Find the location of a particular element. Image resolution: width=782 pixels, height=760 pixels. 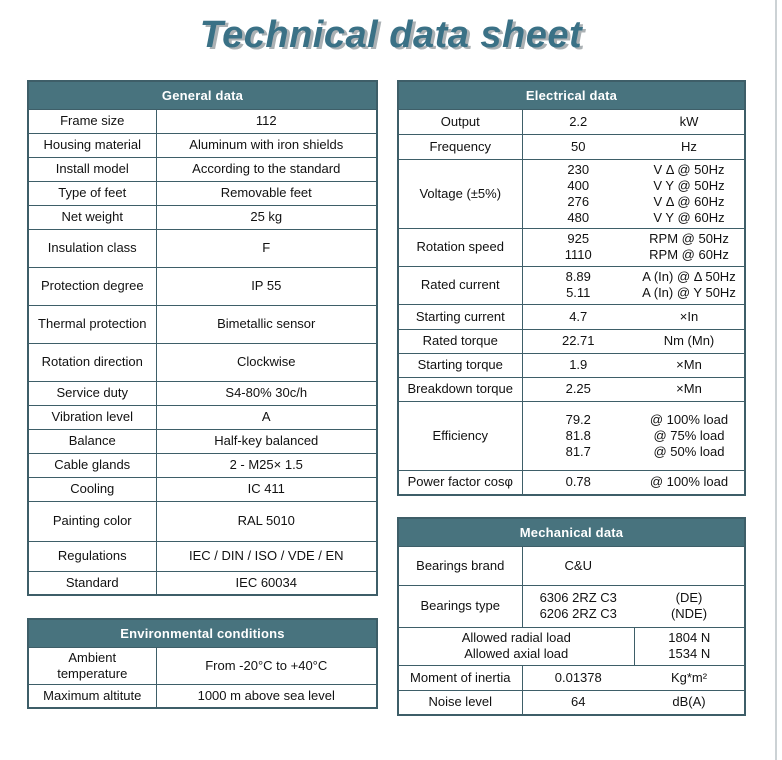

row-label-line: Maximum altitute is located at coordinates (92, 695).